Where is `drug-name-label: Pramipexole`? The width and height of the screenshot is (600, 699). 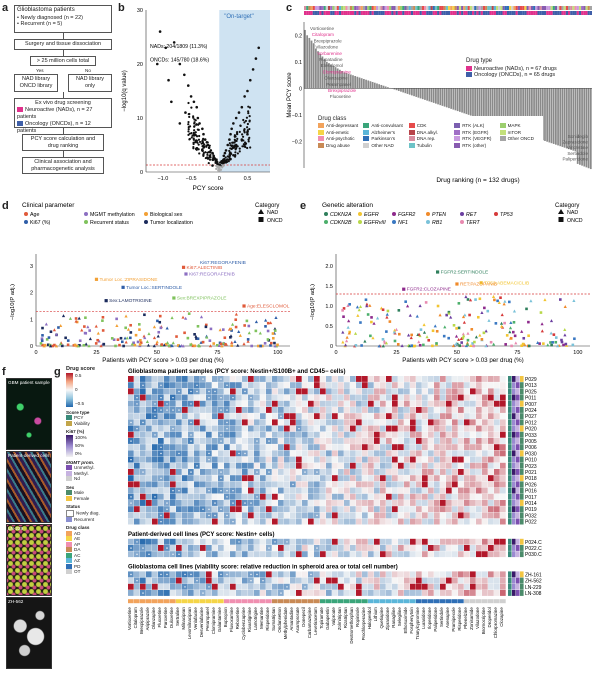
drug-name-label: Pramipexole is located at coordinates (453, 619).